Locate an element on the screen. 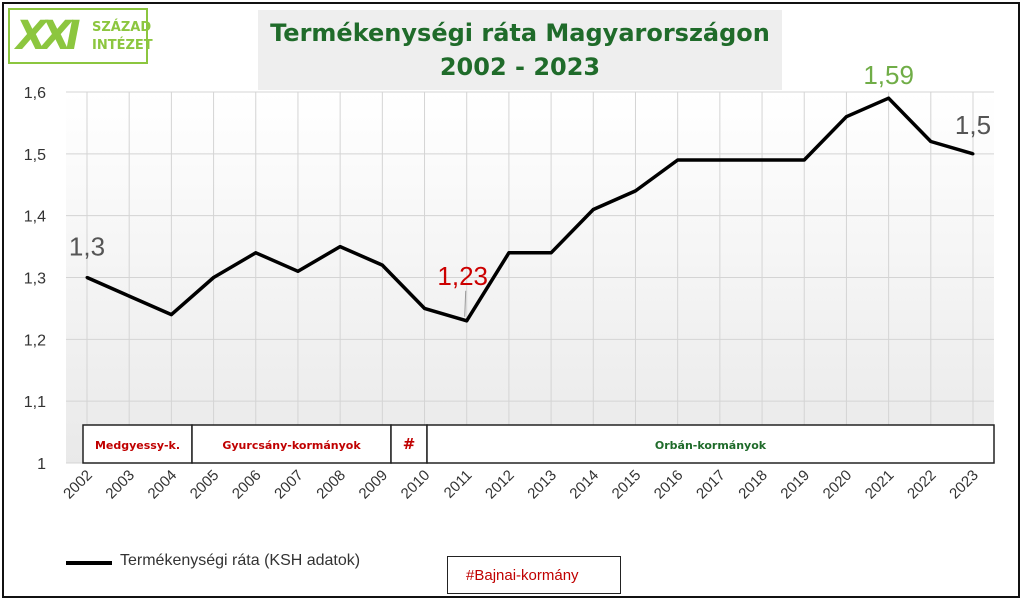 Image resolution: width=1024 pixels, height=602 pixels. x-tick-label: 2022 is located at coordinates (922, 485).